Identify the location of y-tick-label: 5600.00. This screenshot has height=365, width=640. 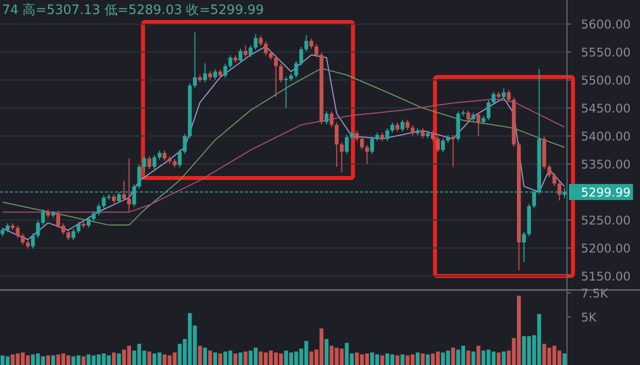
(606, 25).